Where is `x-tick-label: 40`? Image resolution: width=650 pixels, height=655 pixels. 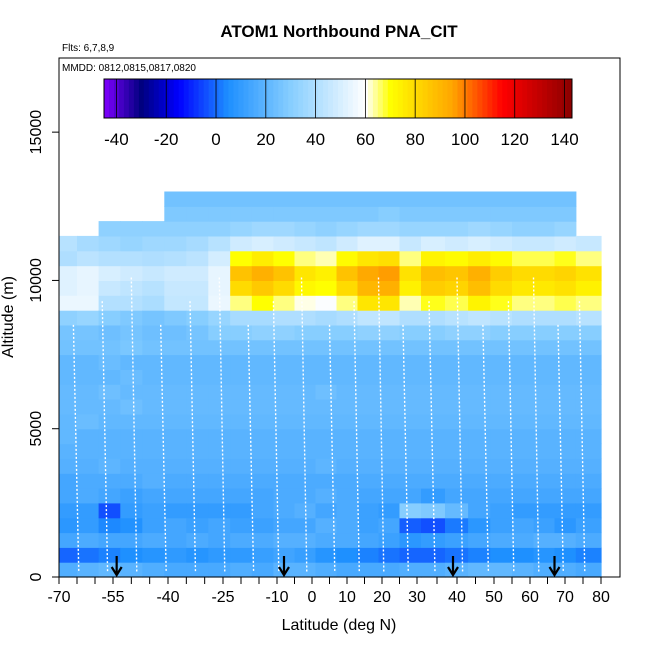
x-tick-label: 40 is located at coordinates (457, 597).